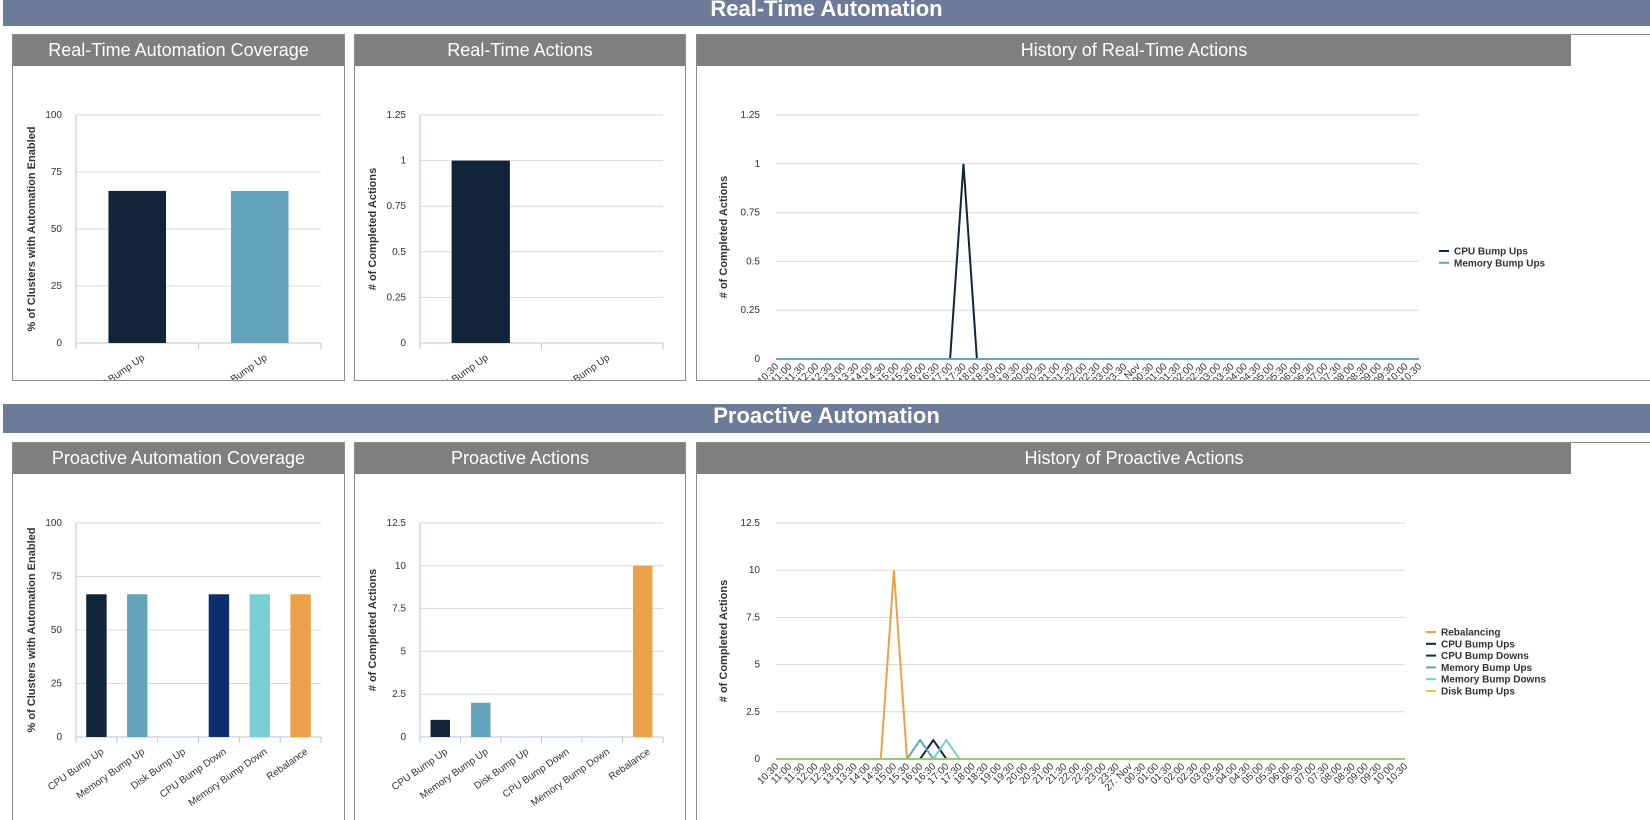 Image resolution: width=1650 pixels, height=820 pixels. What do you see at coordinates (520, 50) in the screenshot?
I see `panel-title: Real-Time Actions` at bounding box center [520, 50].